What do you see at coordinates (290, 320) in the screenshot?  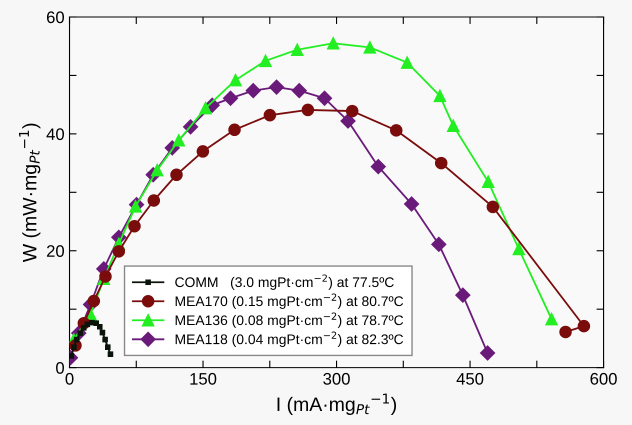 I see `legend-label: MEA136 (0.08 mgPt·cm$^{−2}$) at 78.7ºC` at bounding box center [290, 320].